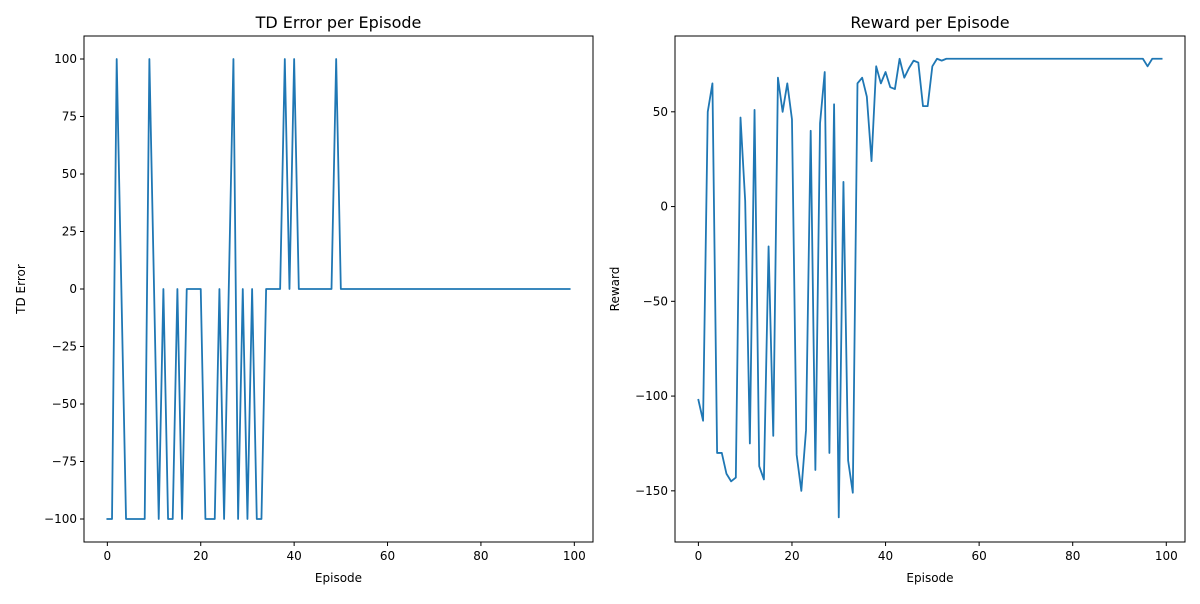 This screenshot has width=1200, height=604. What do you see at coordinates (929, 22) in the screenshot?
I see `chart-title: Reward per Episode` at bounding box center [929, 22].